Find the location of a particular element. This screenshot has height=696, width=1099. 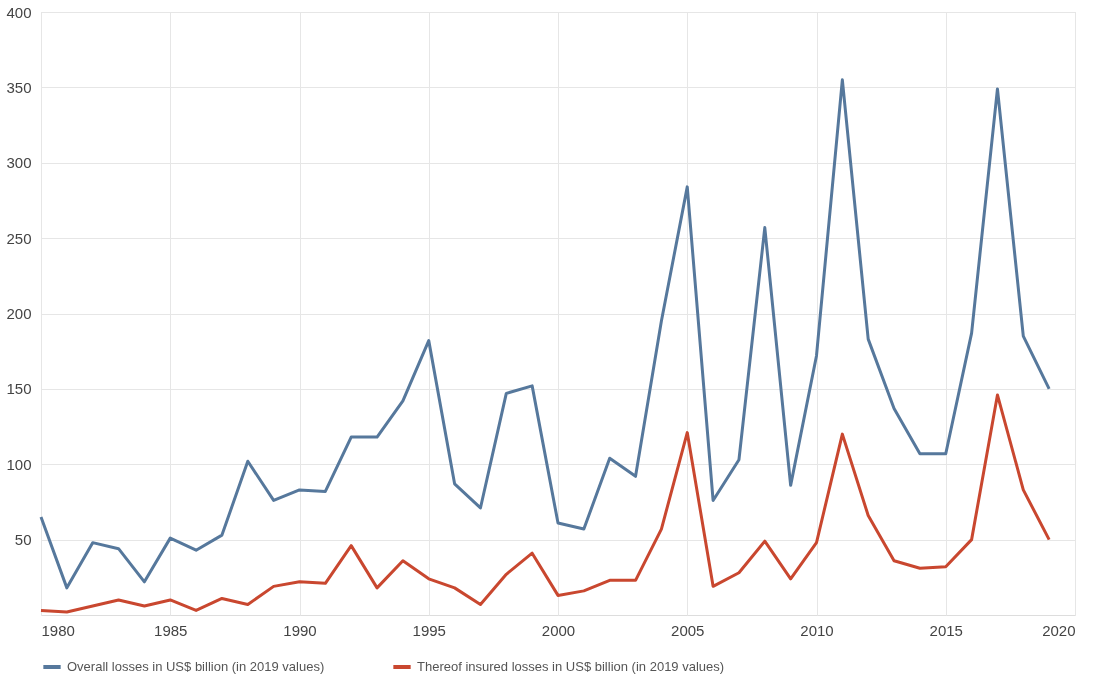

legend-label: Overall losses in US$ billion (in 2019 values) is located at coordinates (196, 666).